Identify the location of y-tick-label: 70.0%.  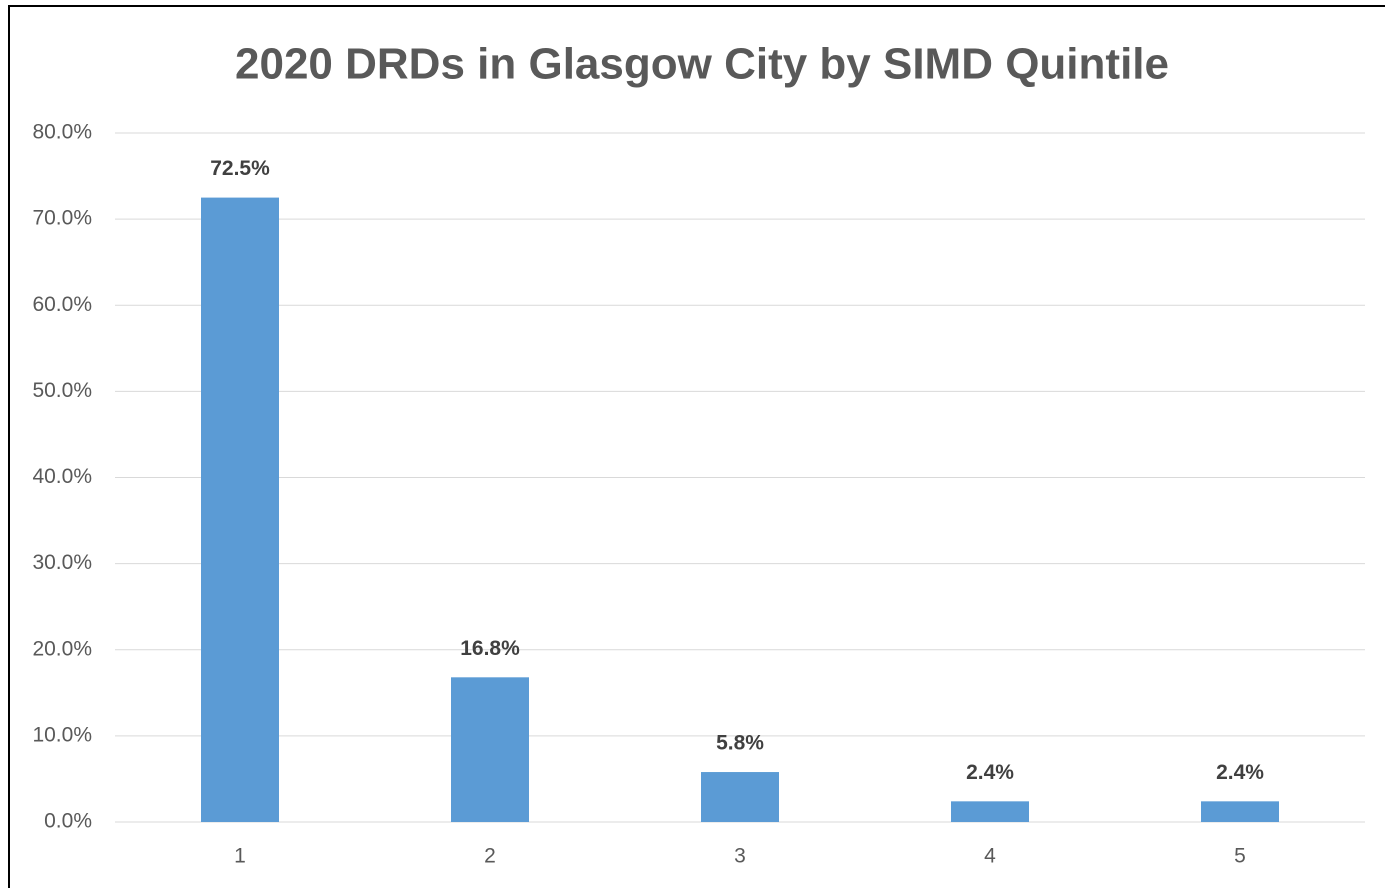
(62, 218).